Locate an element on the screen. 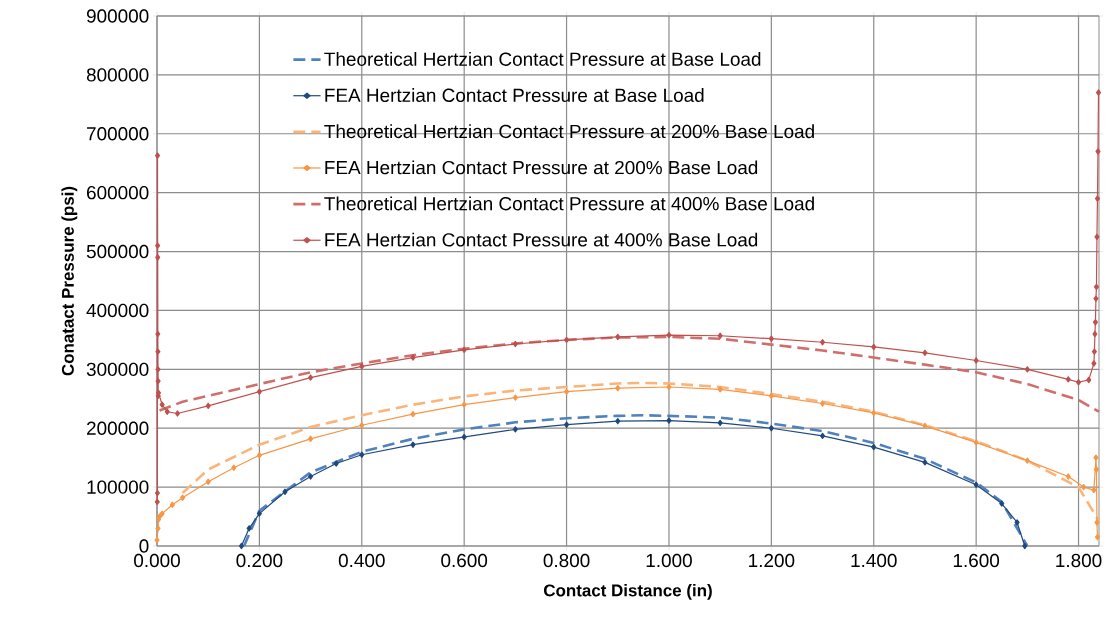 The width and height of the screenshot is (1106, 635). x-tick-label: 1.000 is located at coordinates (669, 560).